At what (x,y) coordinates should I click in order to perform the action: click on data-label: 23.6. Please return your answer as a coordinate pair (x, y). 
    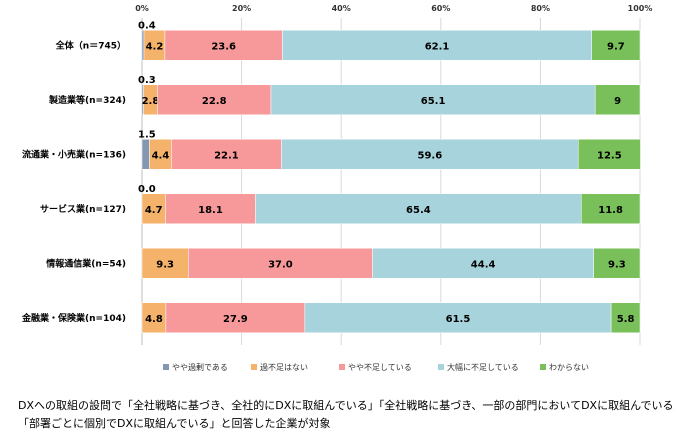
    Looking at the image, I should click on (223, 46).